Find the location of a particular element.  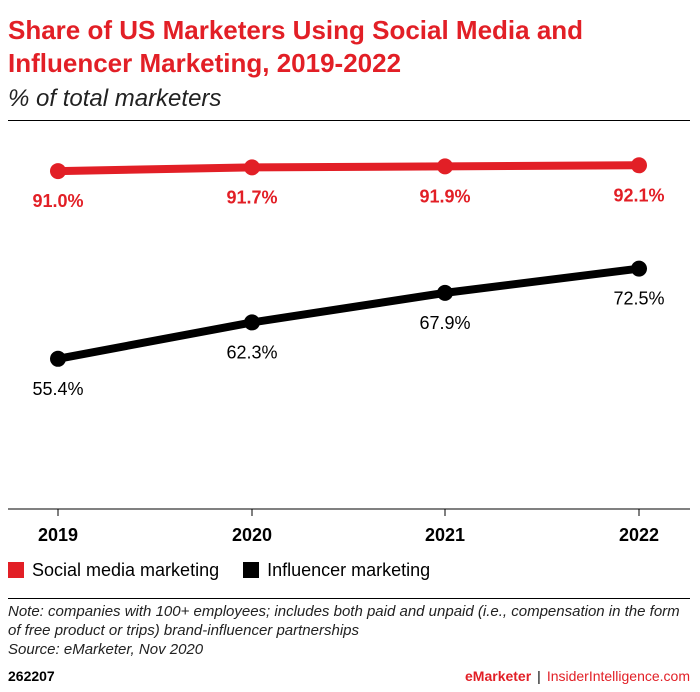

data-point-social-2022 is located at coordinates (639, 165).